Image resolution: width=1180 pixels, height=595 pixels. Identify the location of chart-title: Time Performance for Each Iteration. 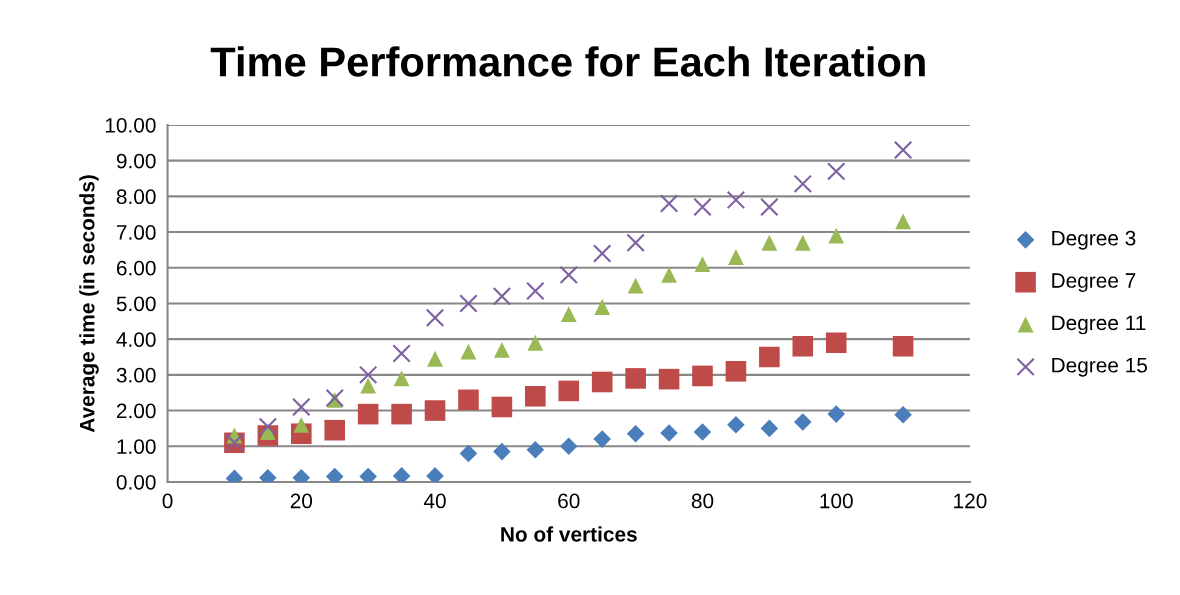
(567, 61).